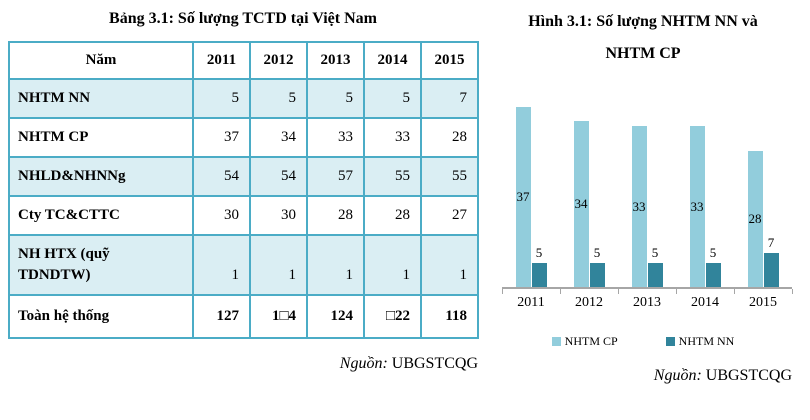  I want to click on header-cell-2014: 2014, so click(392, 60).